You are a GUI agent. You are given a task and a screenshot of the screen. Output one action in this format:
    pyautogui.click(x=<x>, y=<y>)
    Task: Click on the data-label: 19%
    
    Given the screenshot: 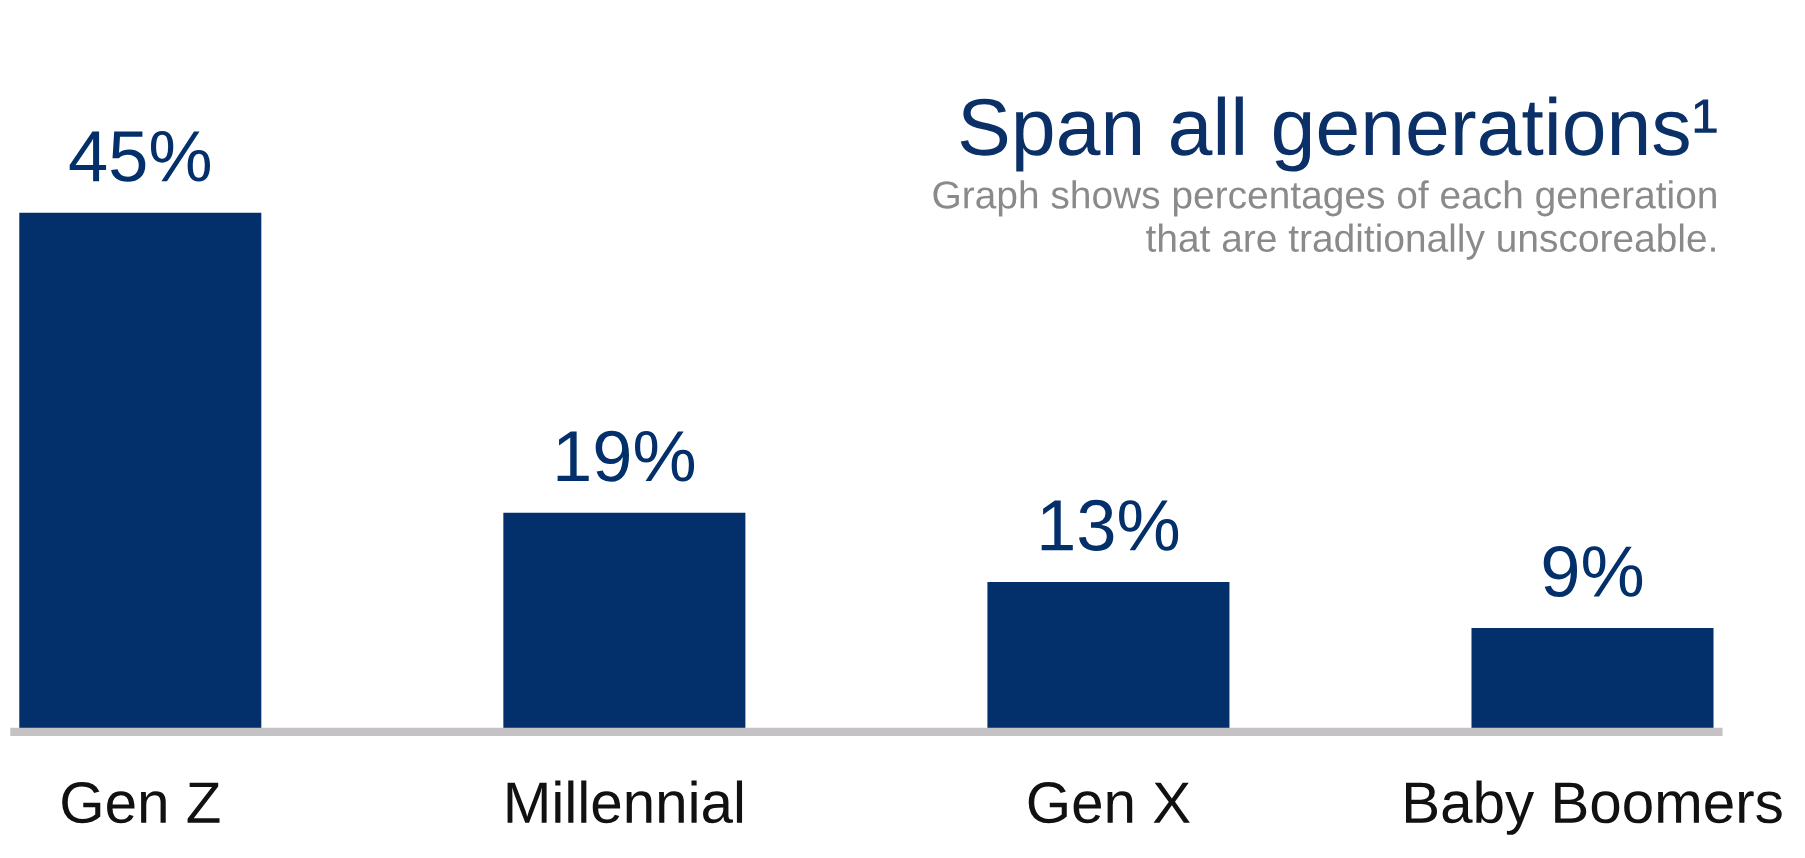 What is the action you would take?
    pyautogui.click(x=626, y=456)
    